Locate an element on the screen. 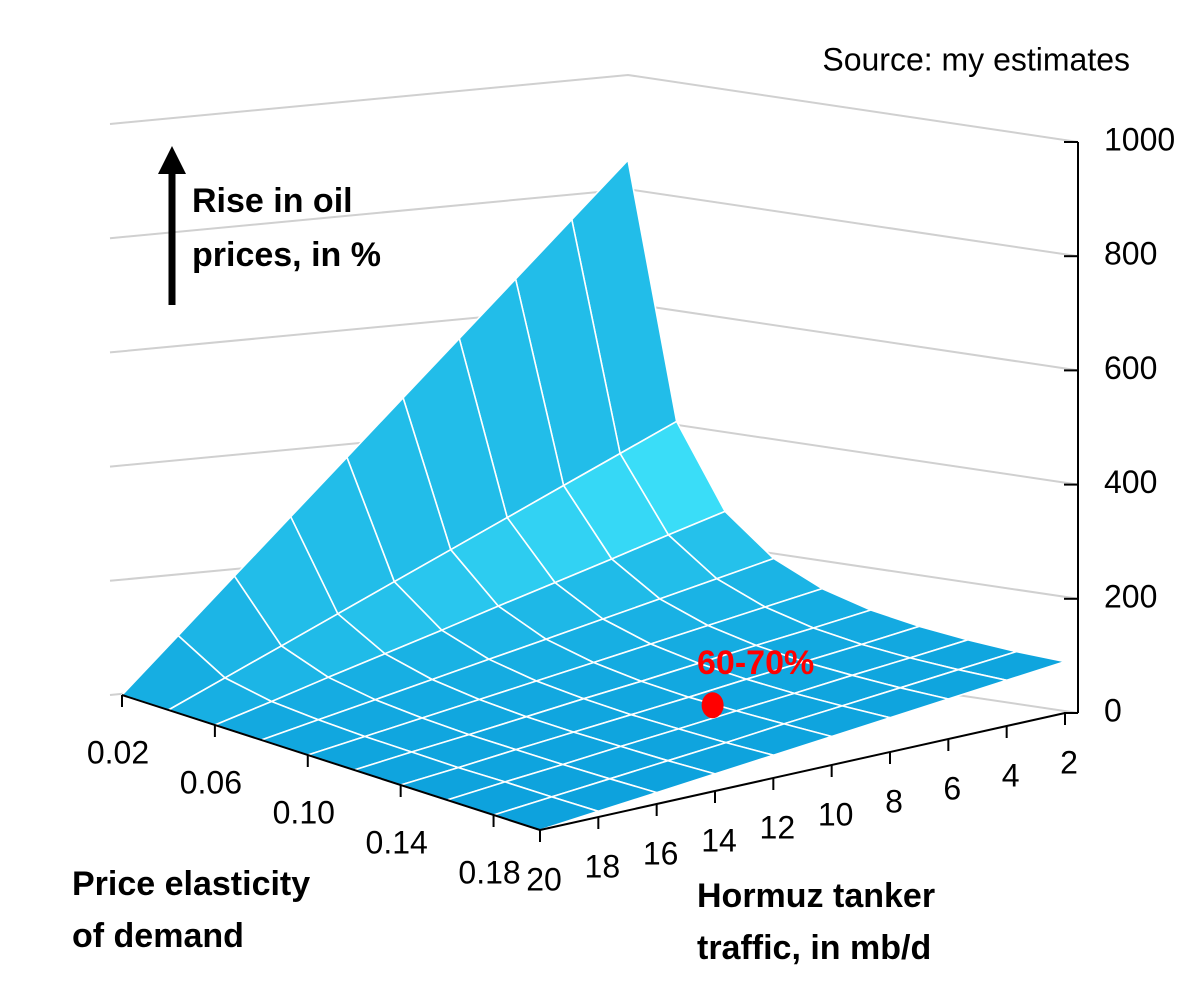 The height and width of the screenshot is (989, 1200). y-tick-label: 4 is located at coordinates (1011, 775).